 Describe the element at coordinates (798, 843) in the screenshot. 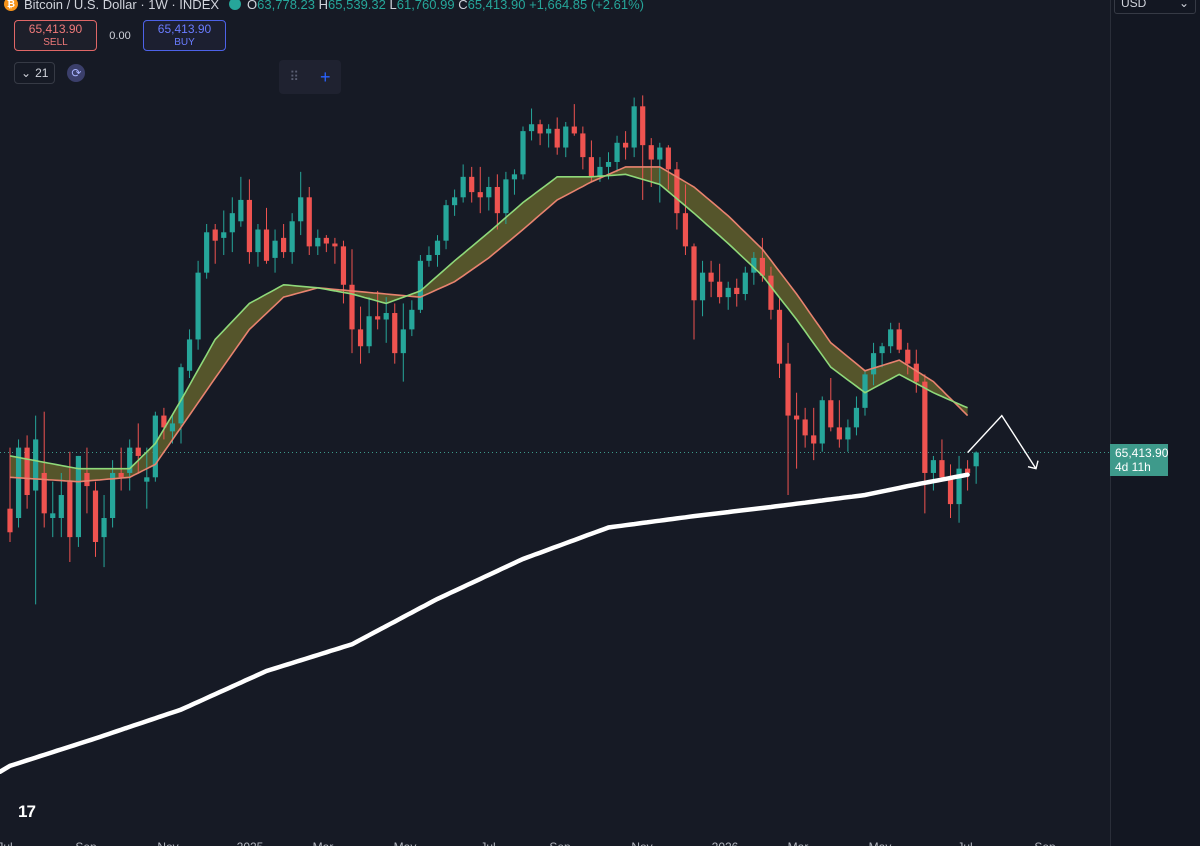

I see `time-tick-label: Mar` at that location.